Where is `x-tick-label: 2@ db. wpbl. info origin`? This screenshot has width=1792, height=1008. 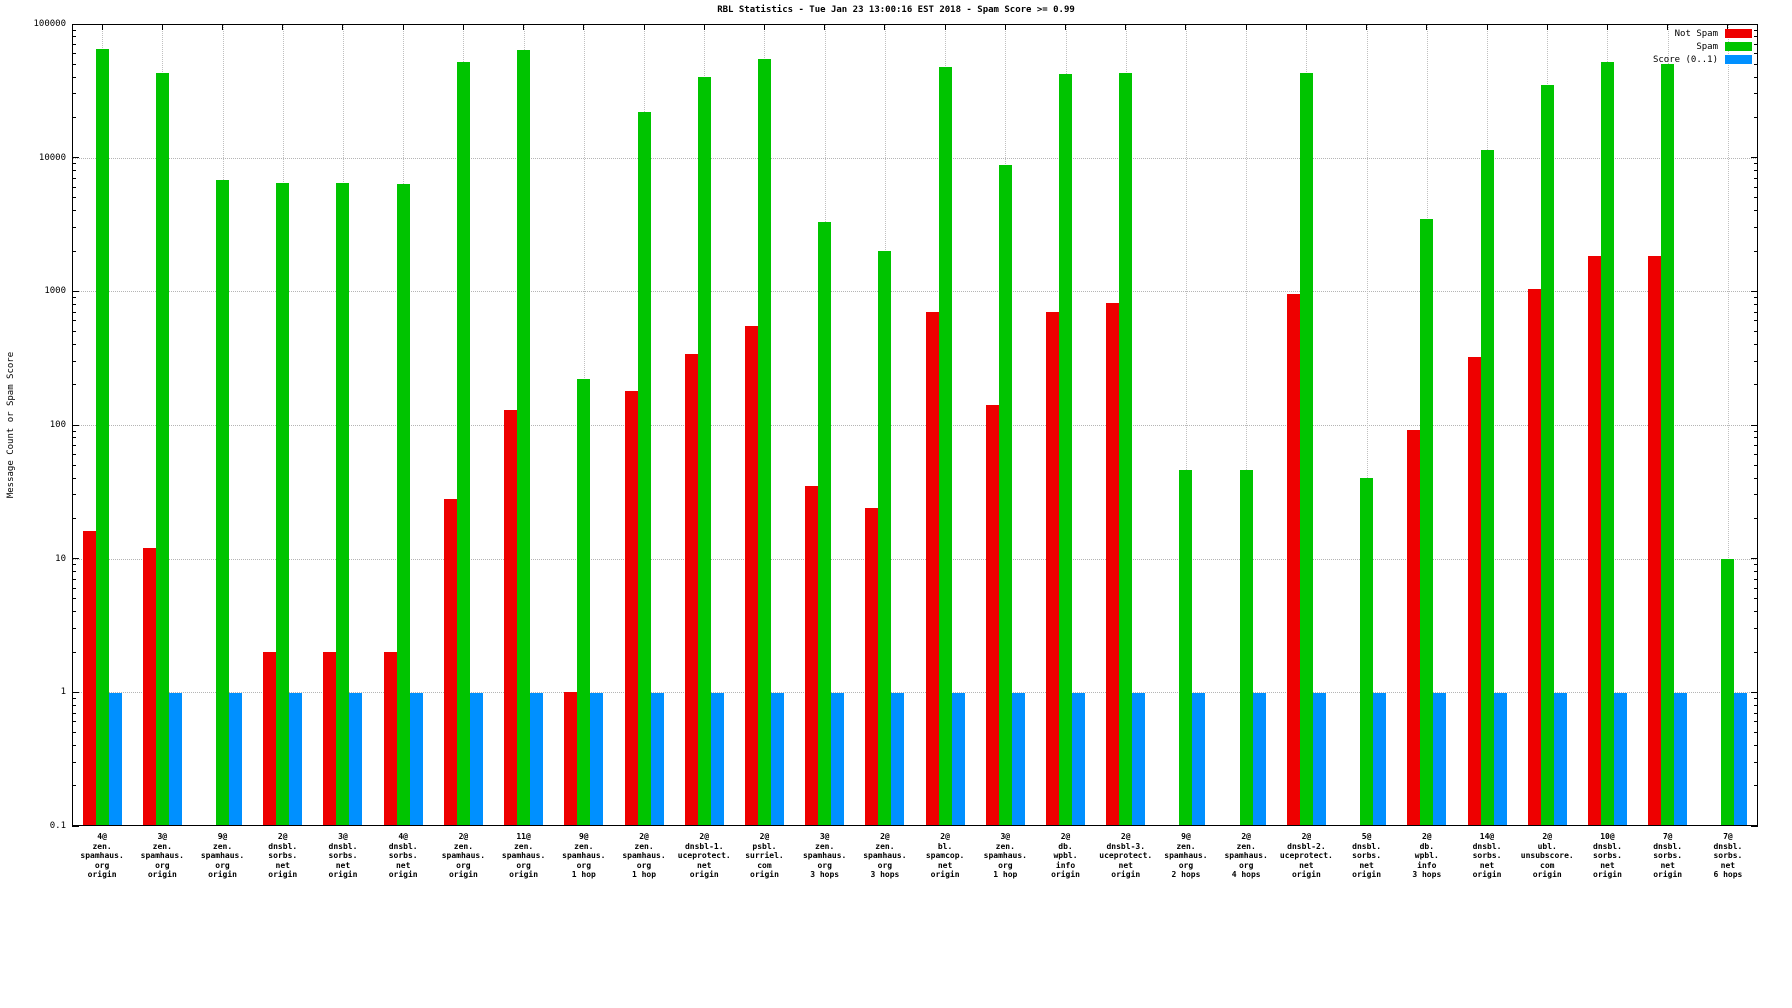 x-tick-label: 2@ db. wpbl. info origin is located at coordinates (1065, 855).